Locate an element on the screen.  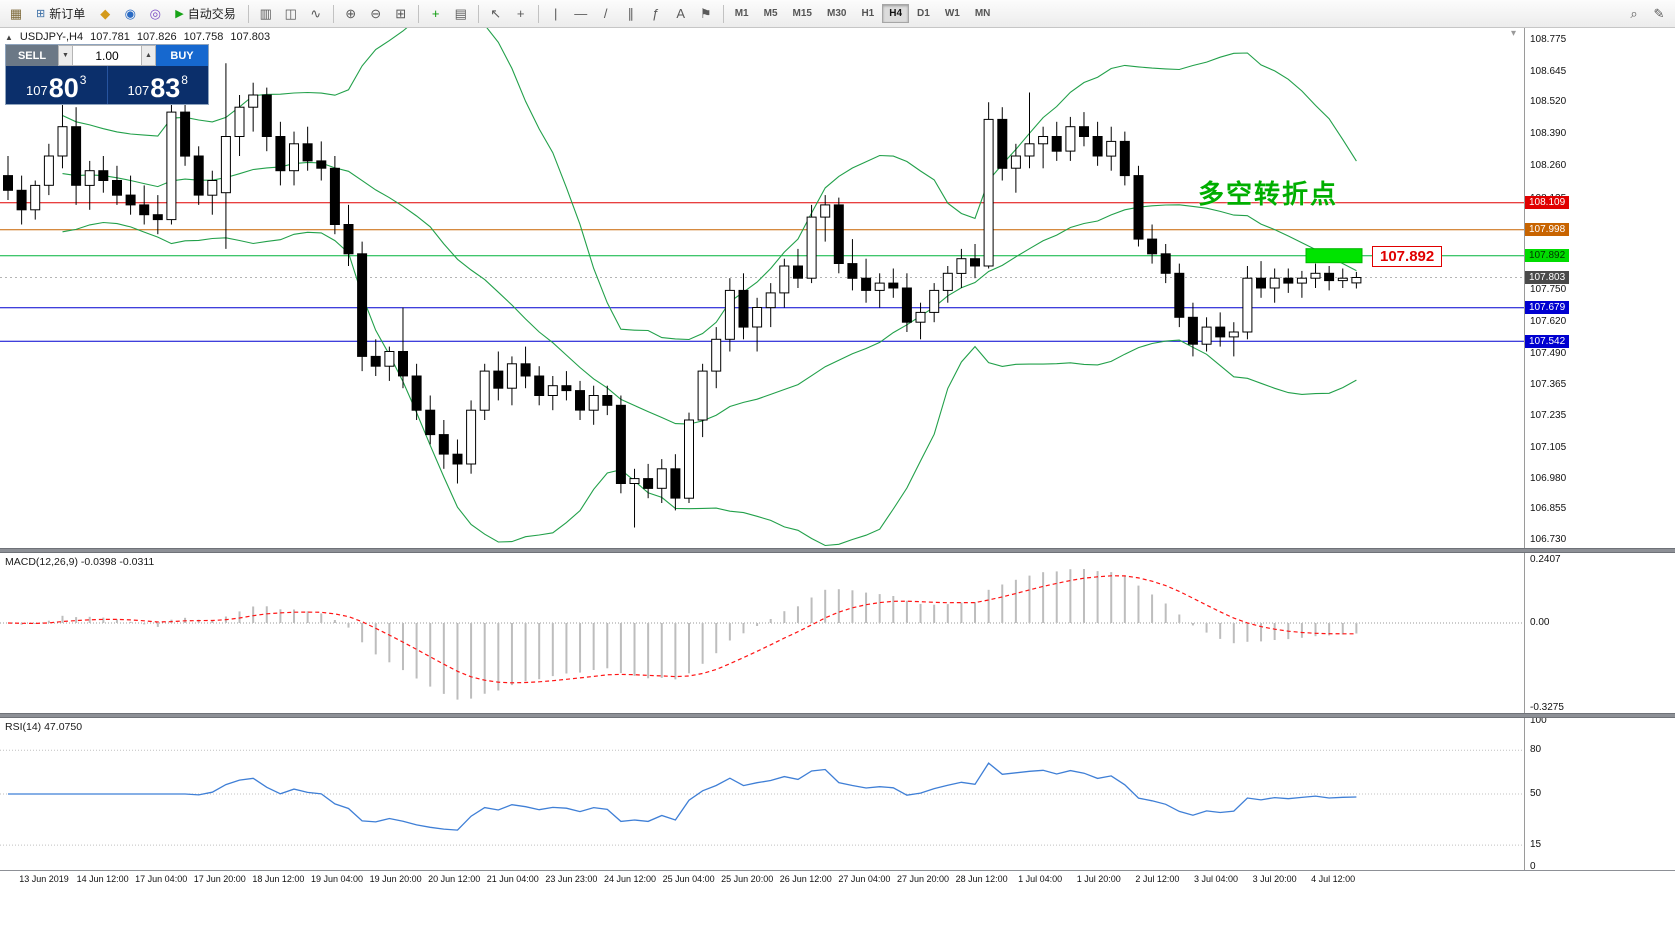
sell-price: 107 80 3 is located at coordinates (56, 88).